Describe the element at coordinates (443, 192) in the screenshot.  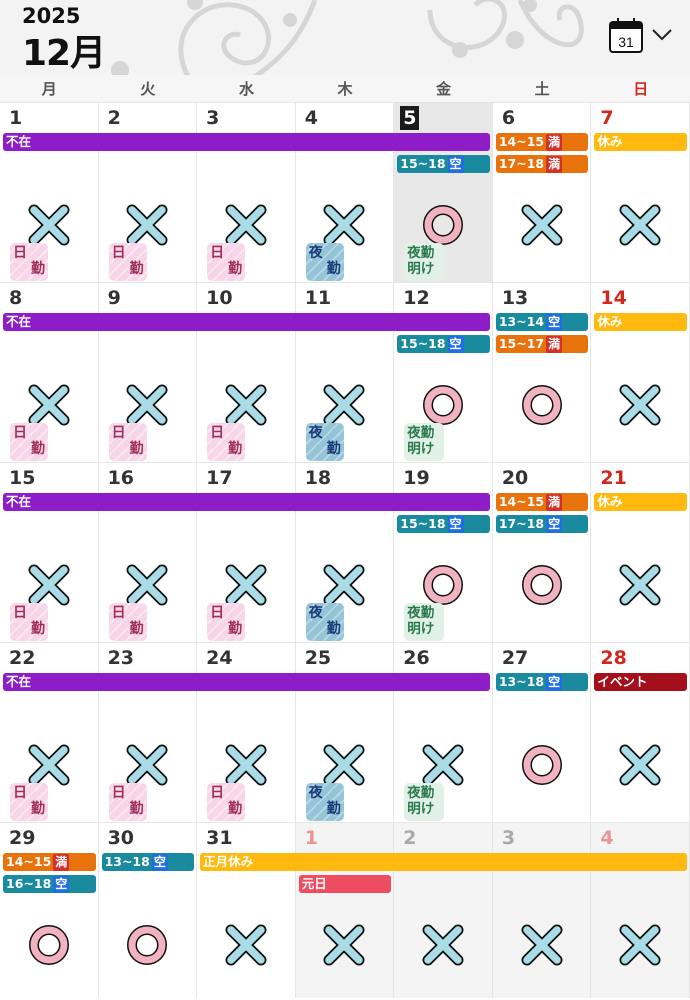
I see `day-cell: 5 夜勤 明け` at that location.